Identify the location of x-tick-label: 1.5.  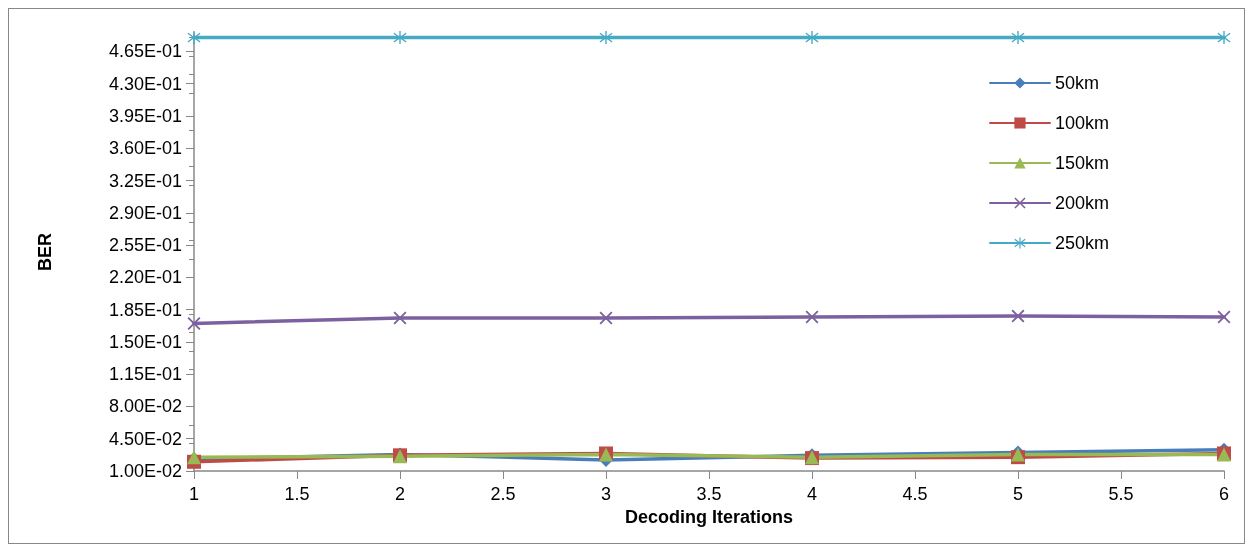
(297, 494).